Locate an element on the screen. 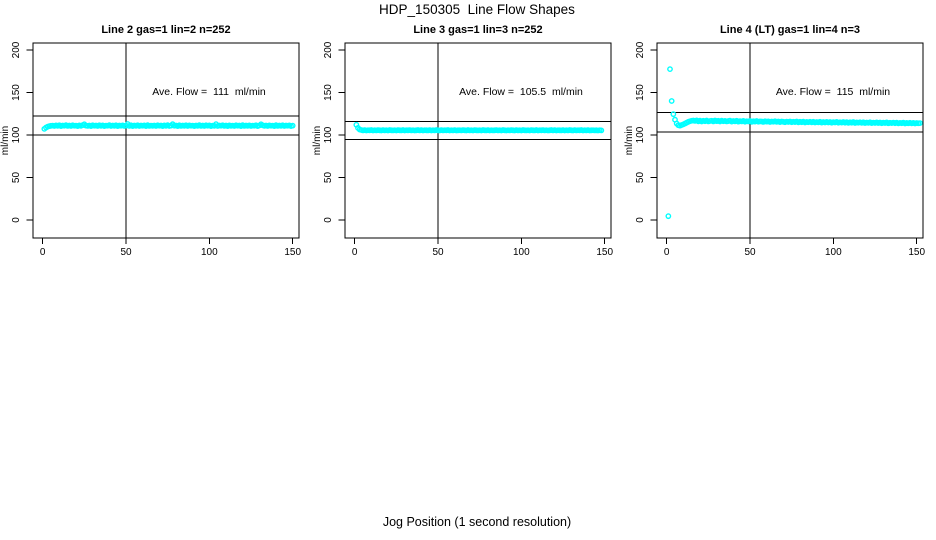 This screenshot has width=936, height=540. ave-flow-annotation: Ave. Flow = 115 ml/min is located at coordinates (833, 92).